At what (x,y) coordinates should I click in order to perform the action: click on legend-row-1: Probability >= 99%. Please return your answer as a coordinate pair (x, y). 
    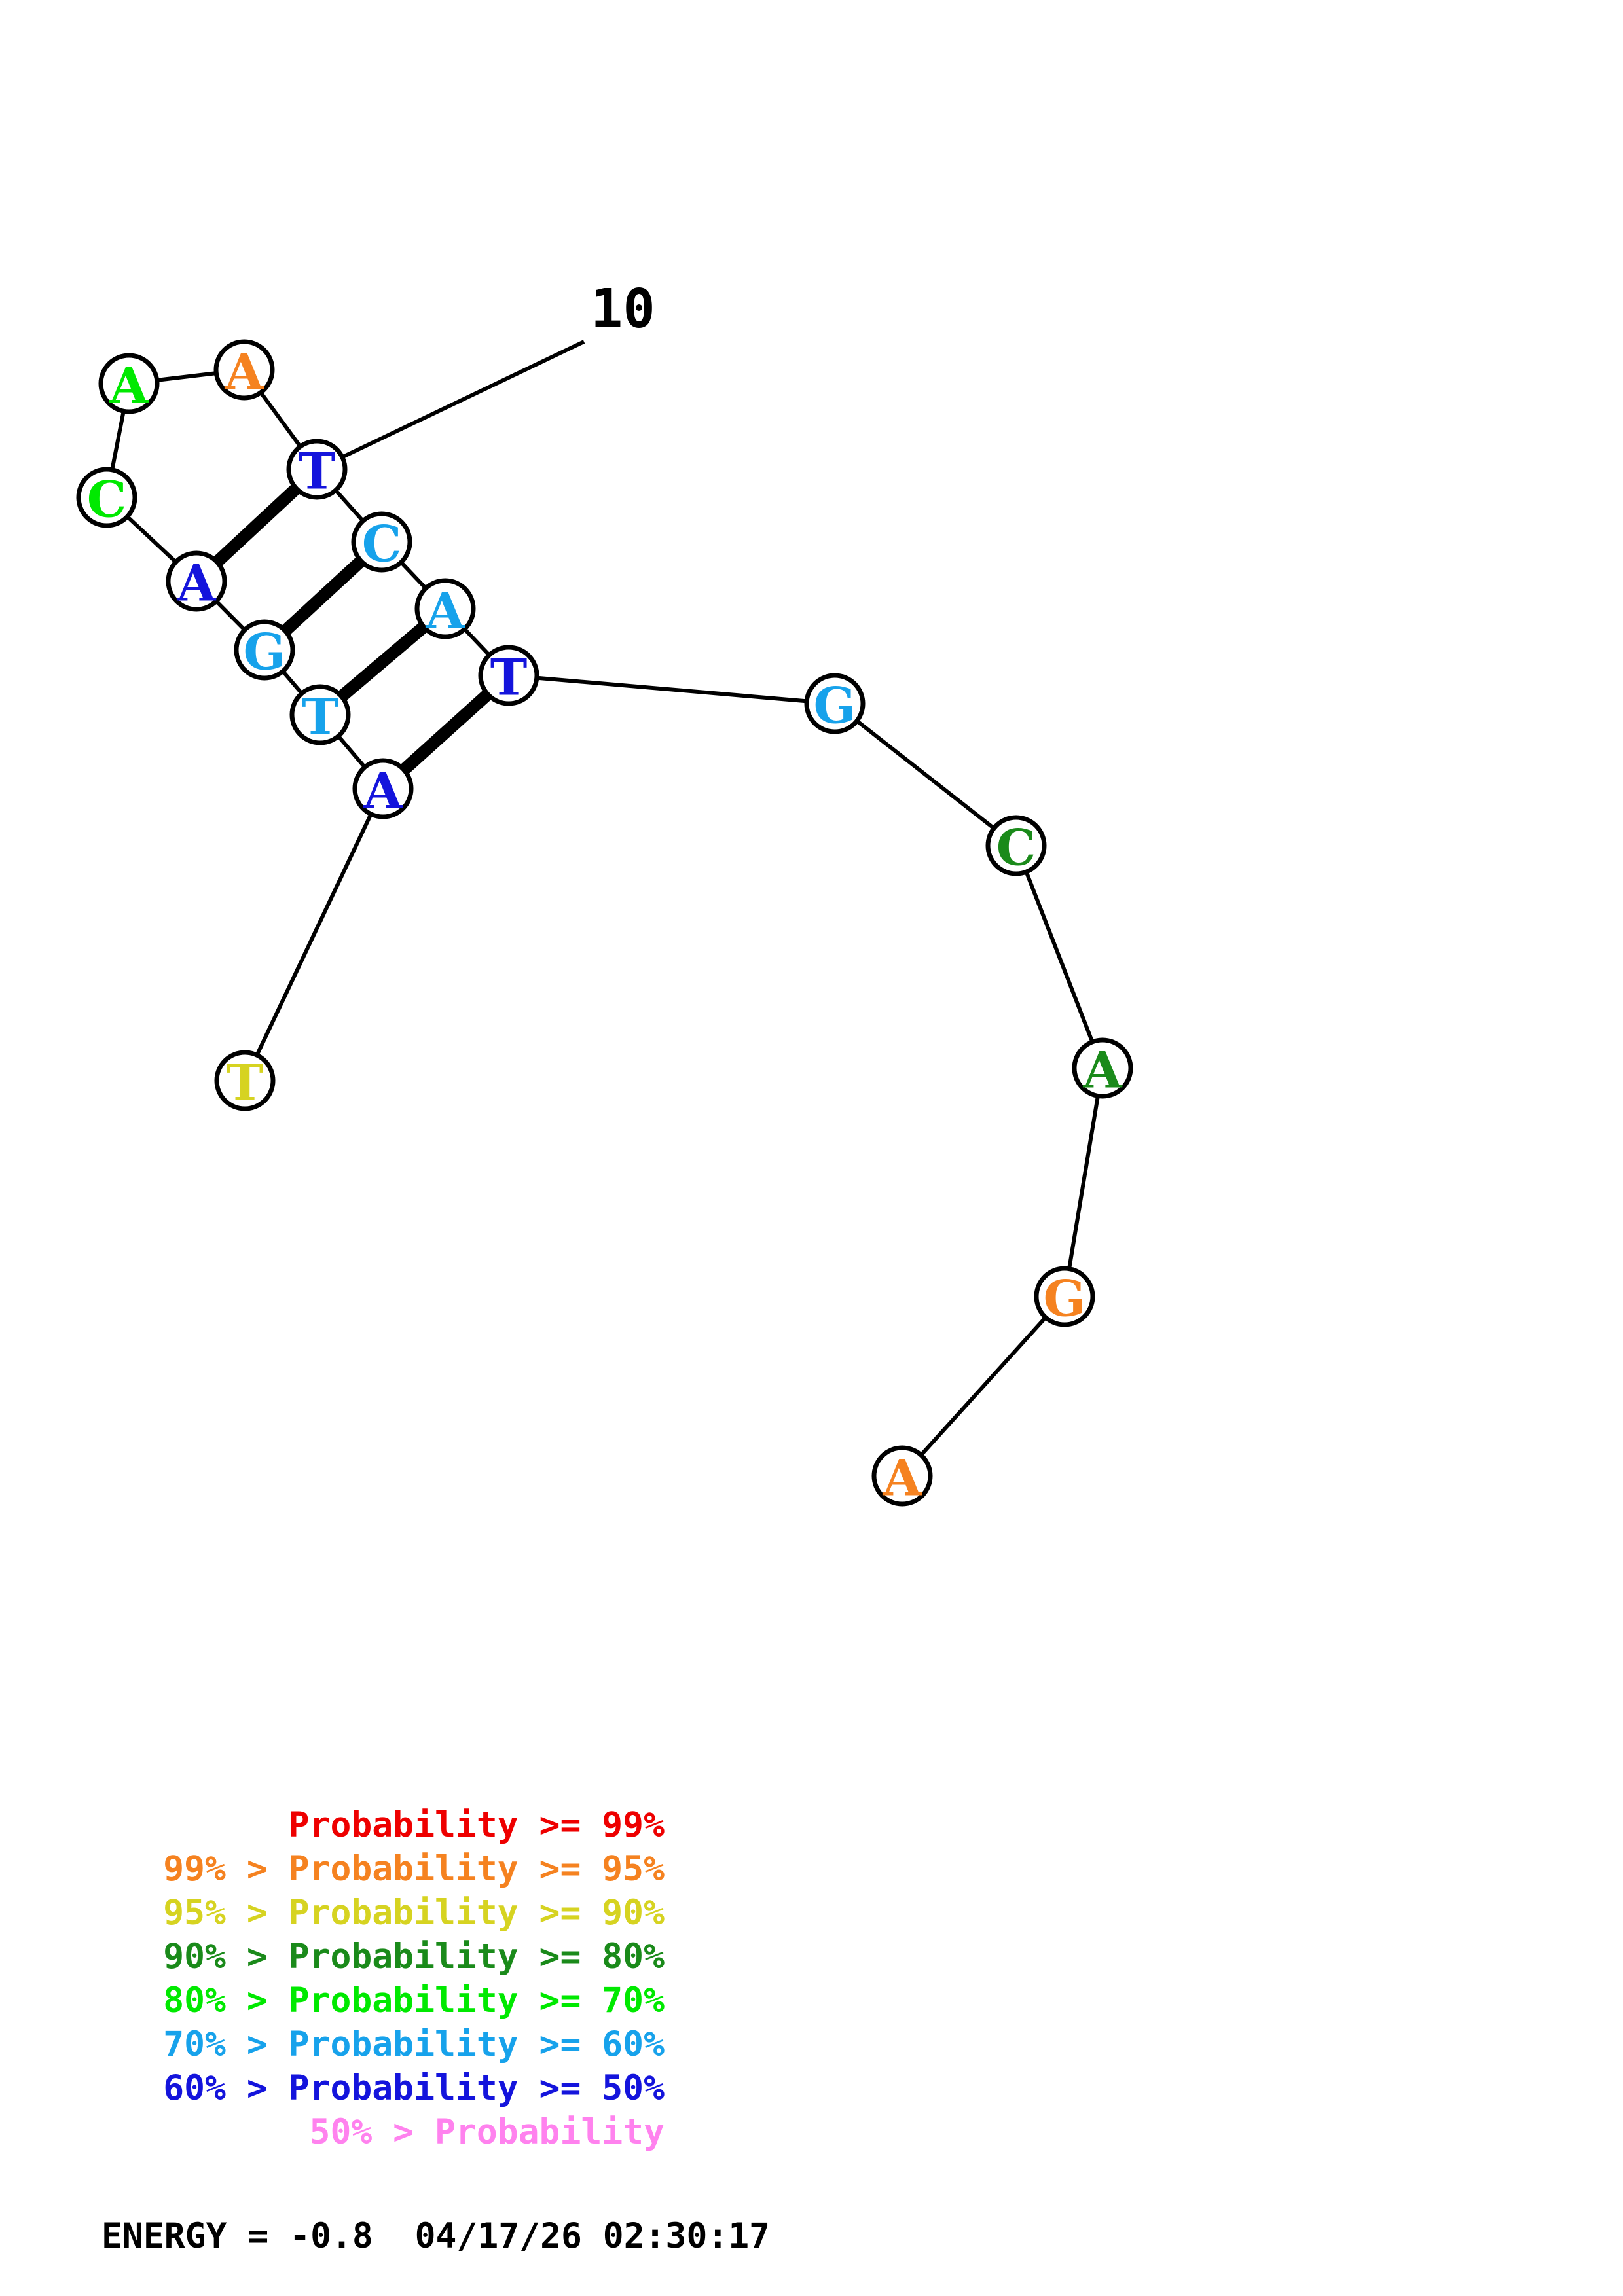
    Looking at the image, I should click on (476, 1825).